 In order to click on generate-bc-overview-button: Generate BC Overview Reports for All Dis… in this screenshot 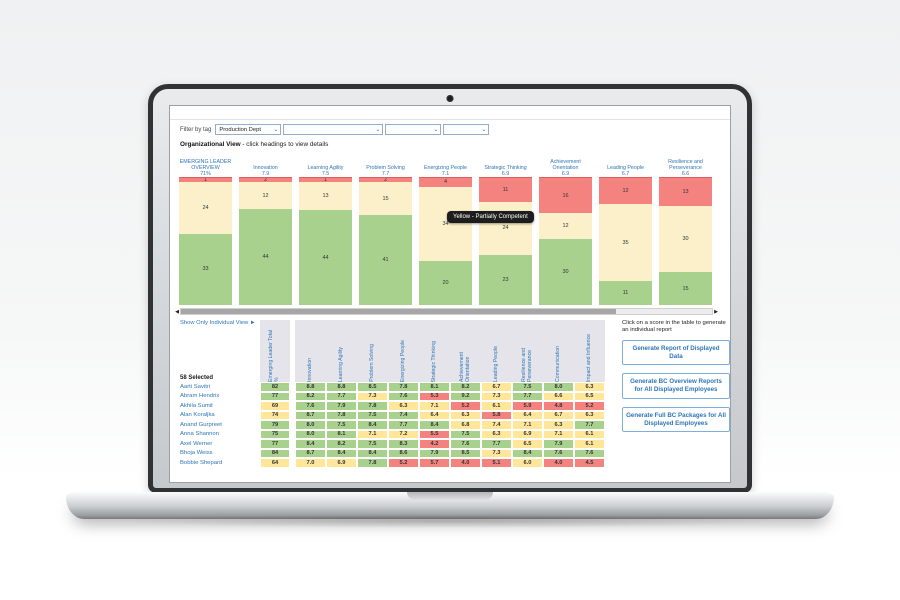, I will do `click(676, 386)`.